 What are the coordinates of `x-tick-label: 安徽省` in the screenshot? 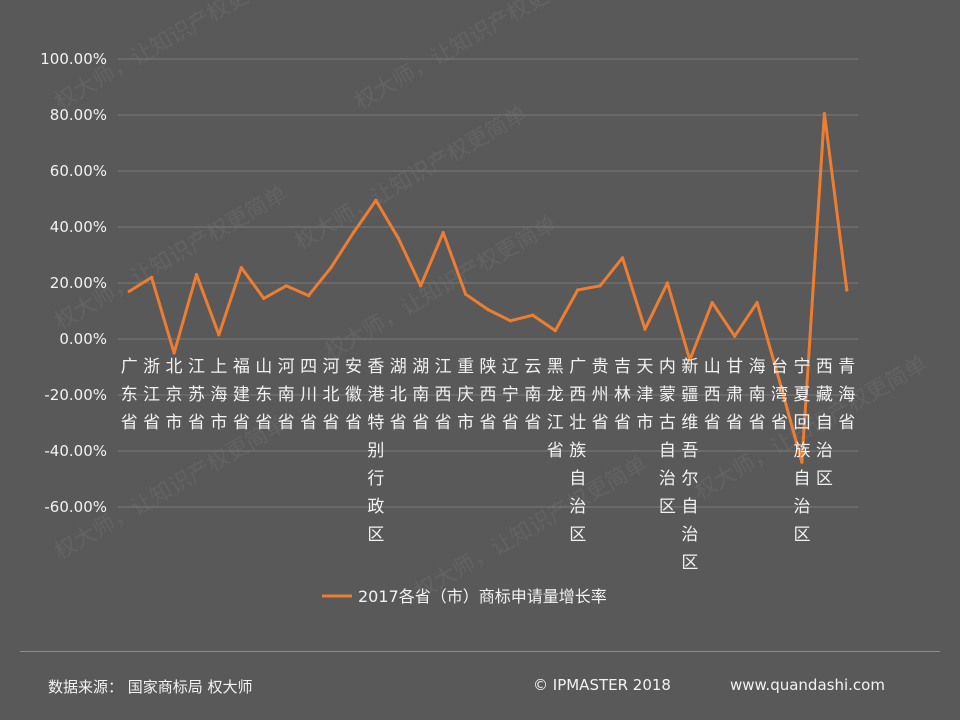 It's located at (353, 395).